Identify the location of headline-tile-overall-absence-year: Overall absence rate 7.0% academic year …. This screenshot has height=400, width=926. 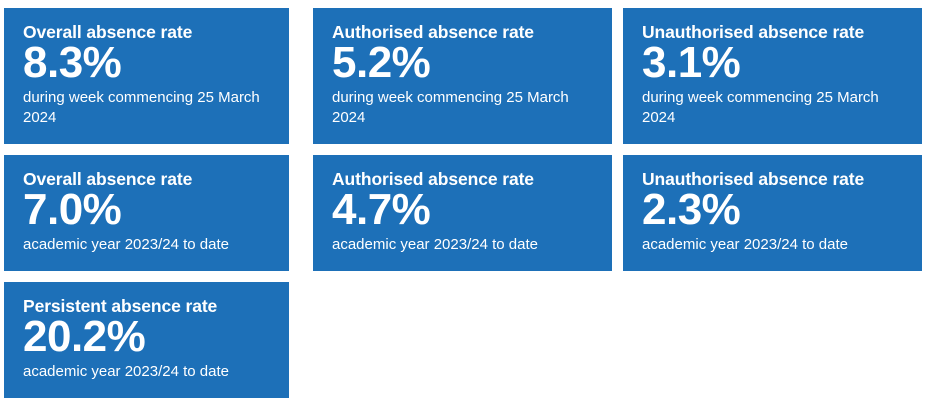
(146, 213).